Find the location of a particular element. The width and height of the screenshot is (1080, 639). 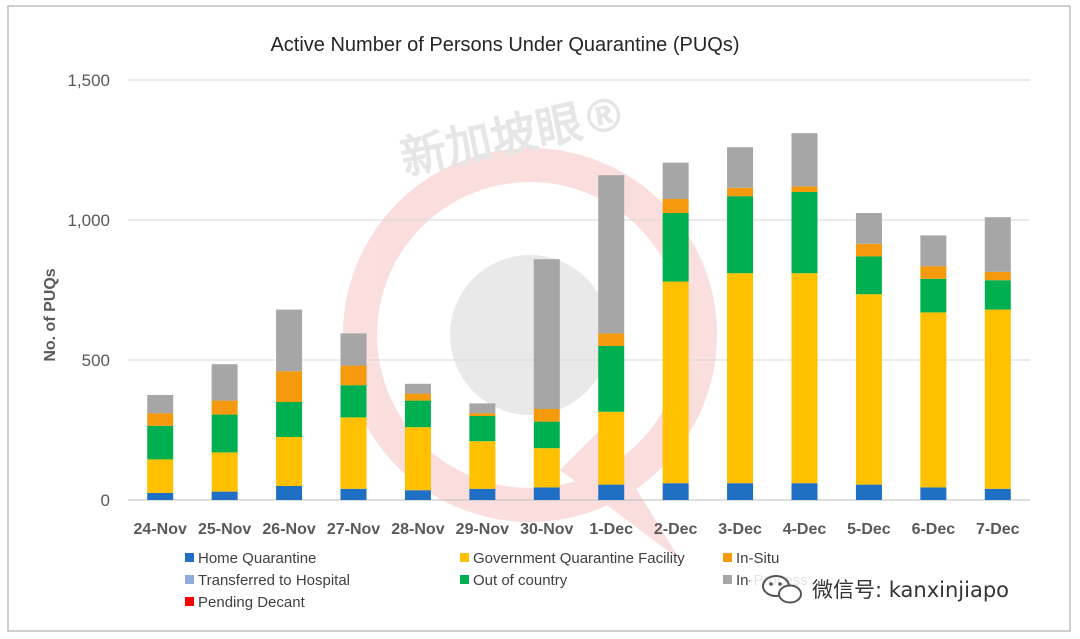

x-tick-label: 28-Nov is located at coordinates (417, 529).